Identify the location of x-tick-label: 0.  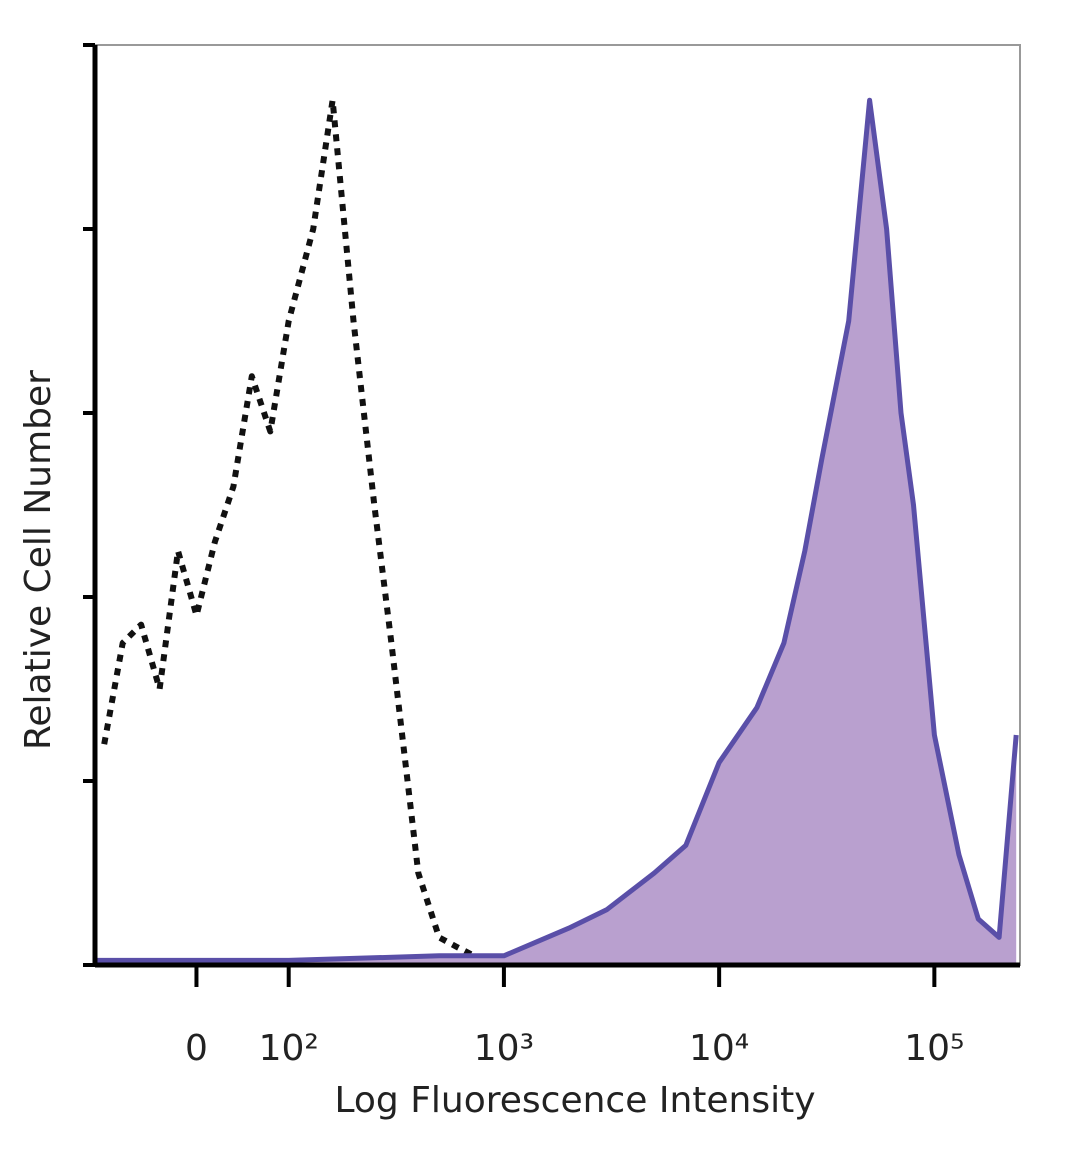
(196, 1048).